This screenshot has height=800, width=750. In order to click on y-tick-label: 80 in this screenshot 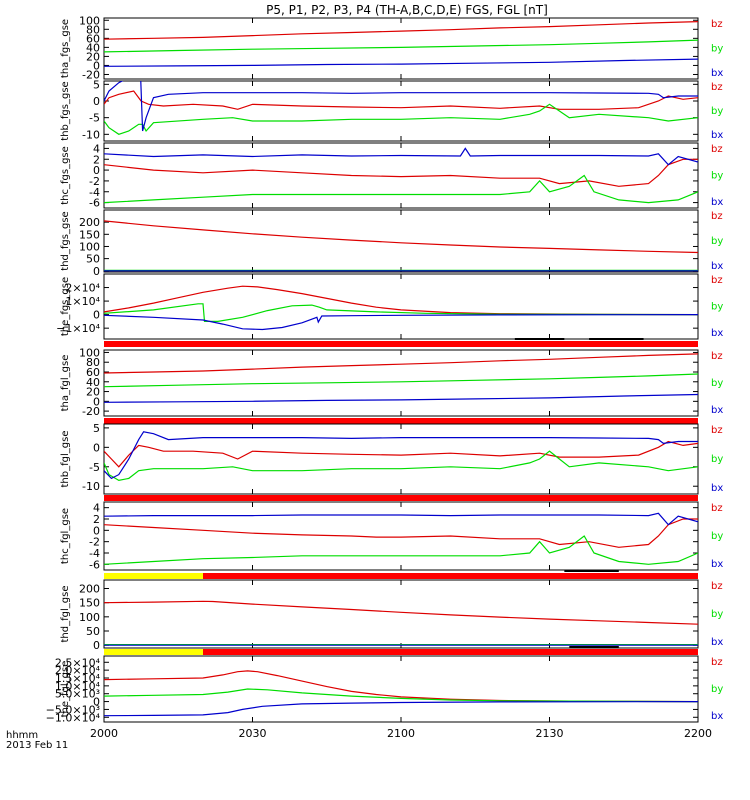, I will do `click(93, 29)`.